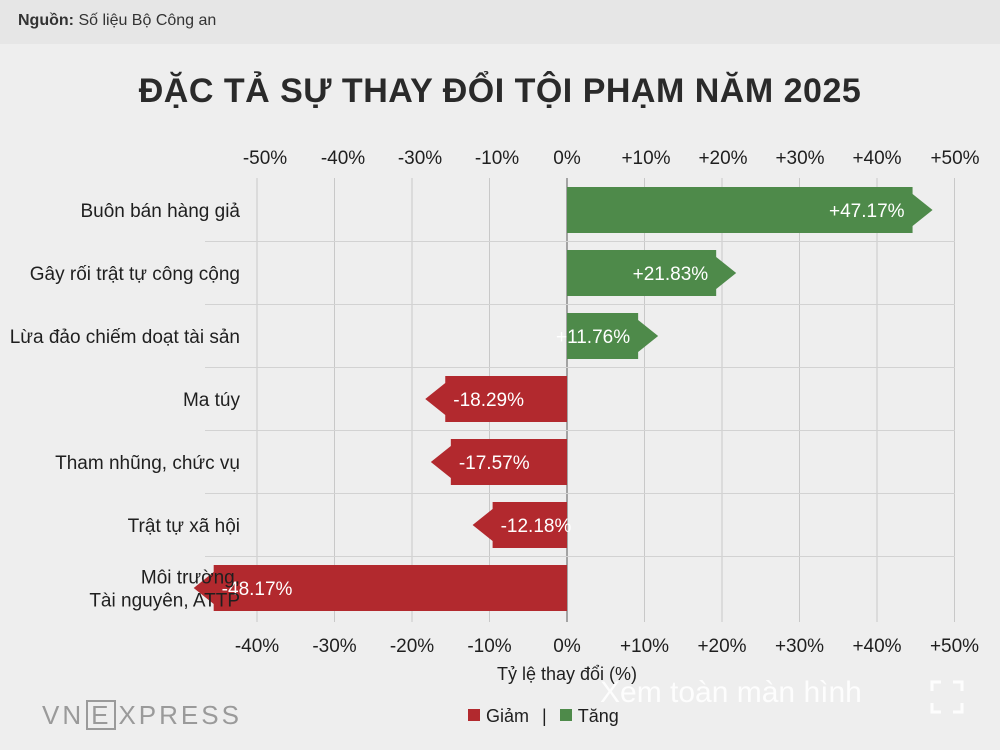 This screenshot has width=1000, height=750. I want to click on bottom-tick-label: +40%, so click(876, 646).